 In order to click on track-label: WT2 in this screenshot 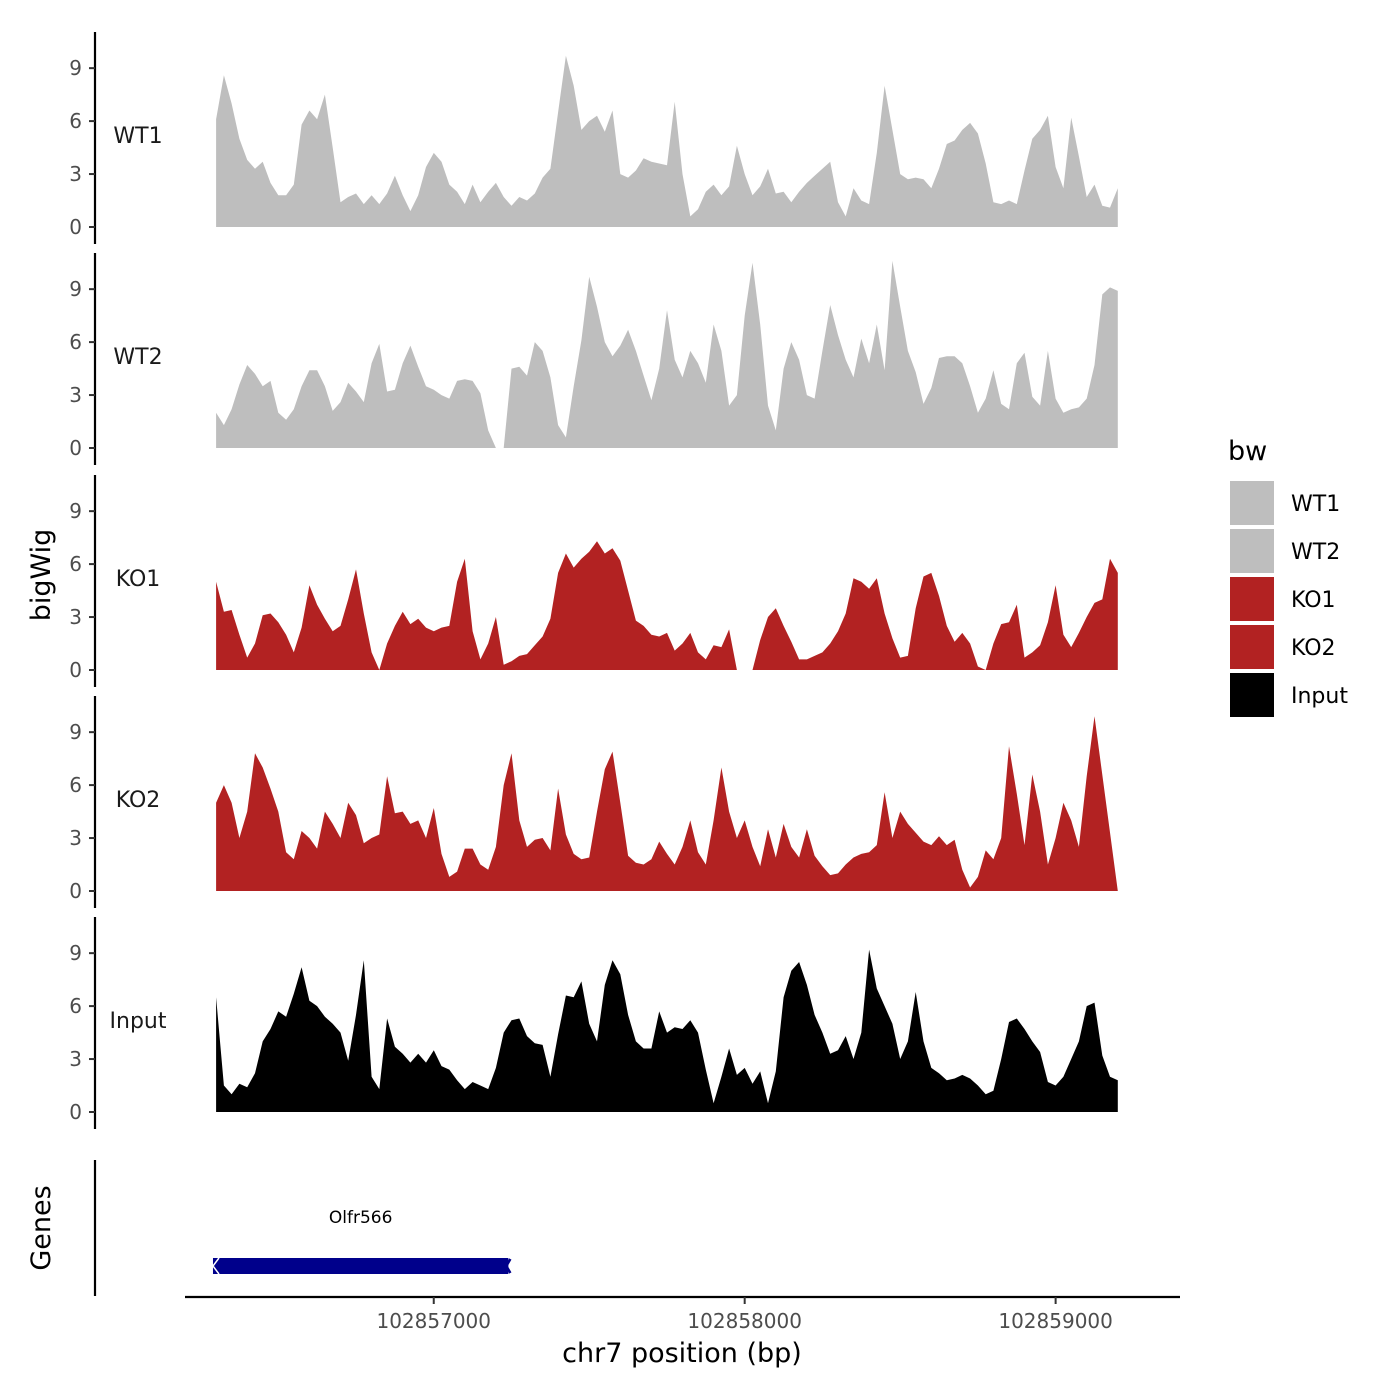, I will do `click(137, 357)`.